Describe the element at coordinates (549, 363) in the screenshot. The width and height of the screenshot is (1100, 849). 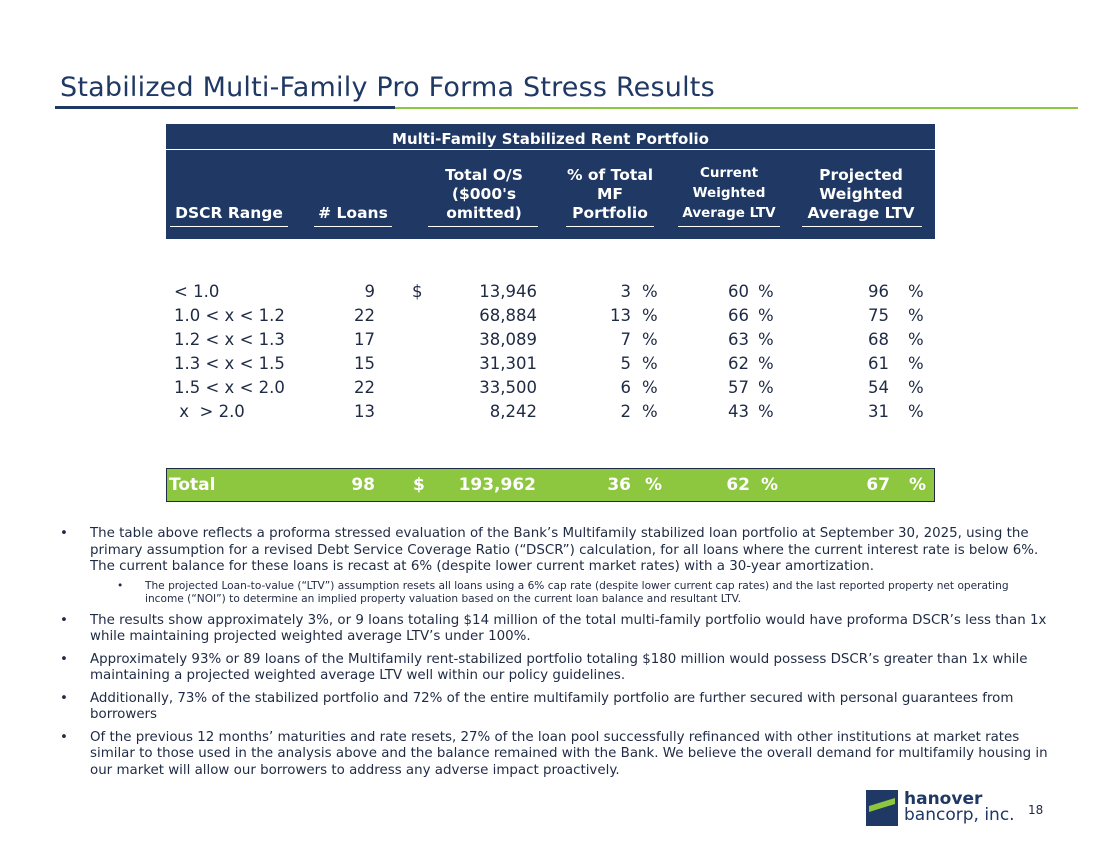
I see `table-row: 1.3 < x < 1.5 15 31,301 5 % 62 % 61 %` at that location.